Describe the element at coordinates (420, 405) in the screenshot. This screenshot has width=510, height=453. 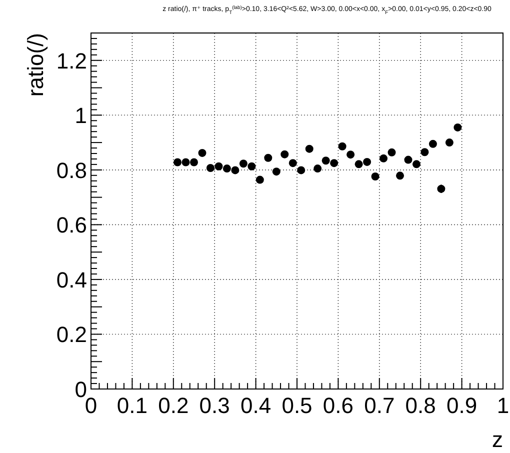
I see `x-tick-label: 0.8` at that location.